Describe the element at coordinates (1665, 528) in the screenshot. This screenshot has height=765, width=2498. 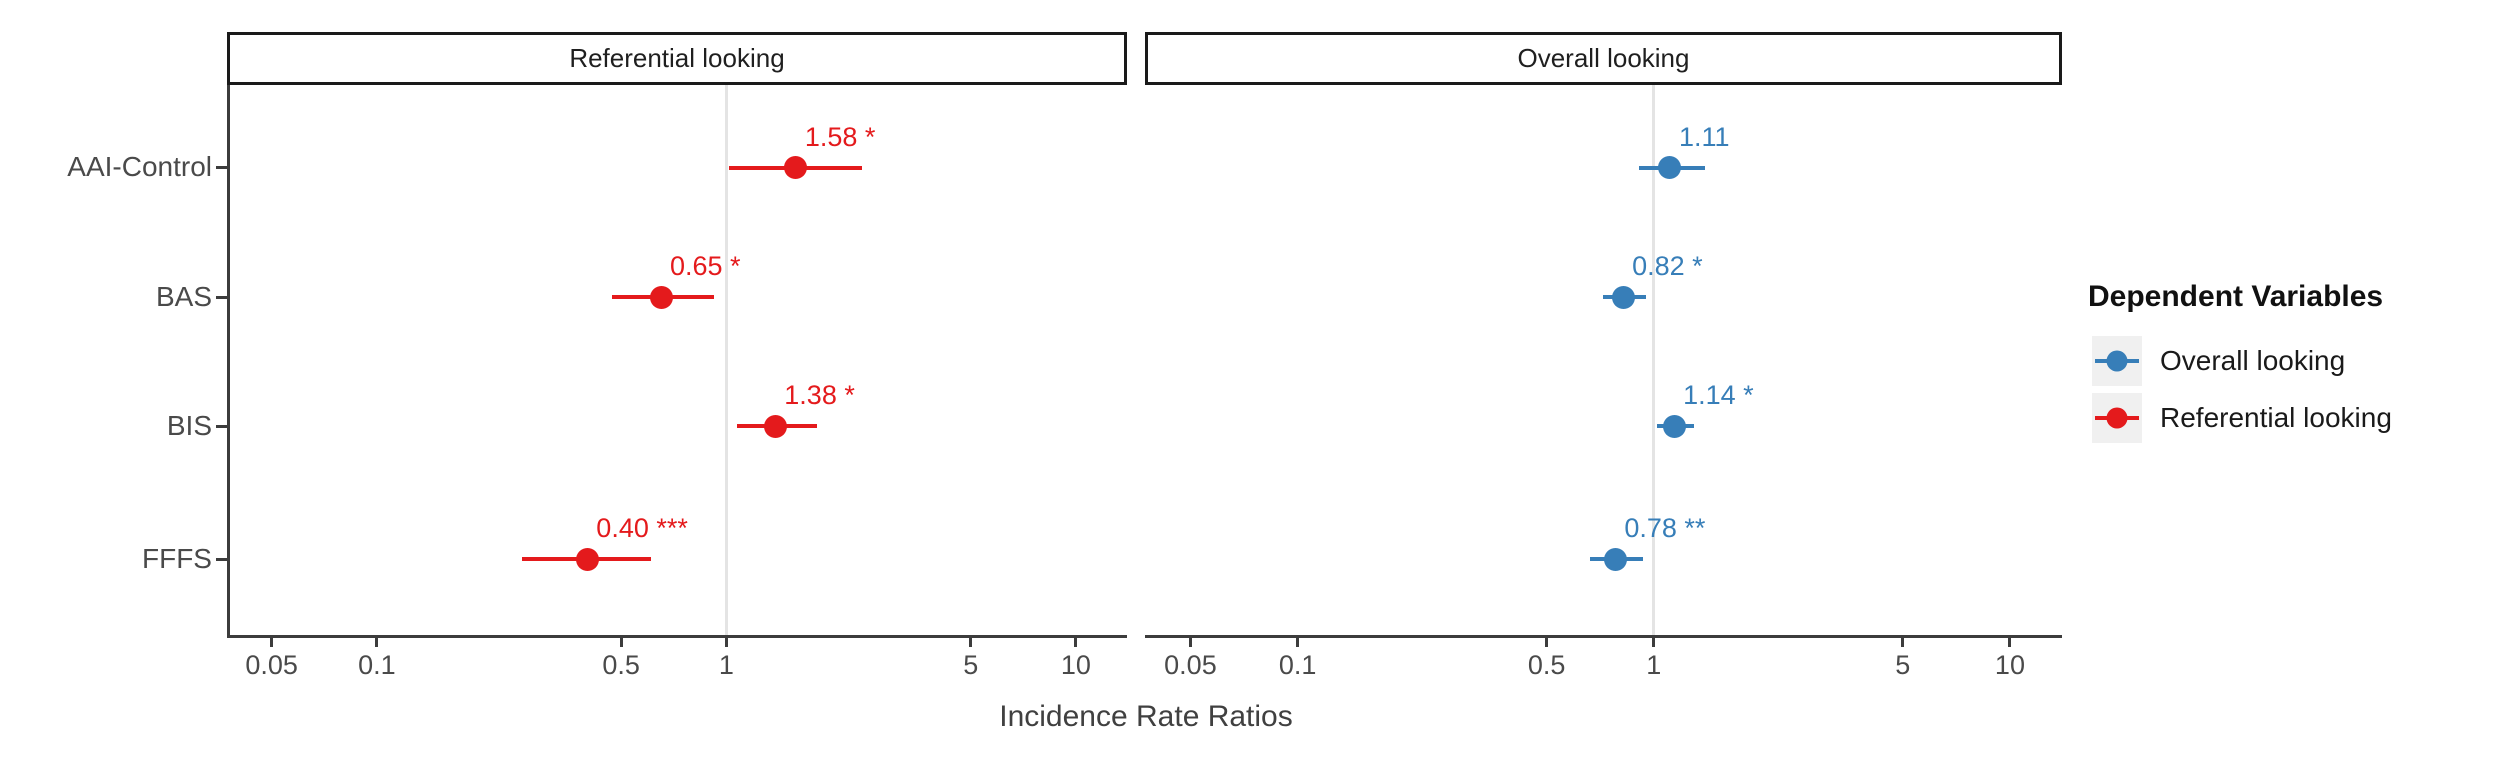
I see `value-label: 0.78 **` at that location.